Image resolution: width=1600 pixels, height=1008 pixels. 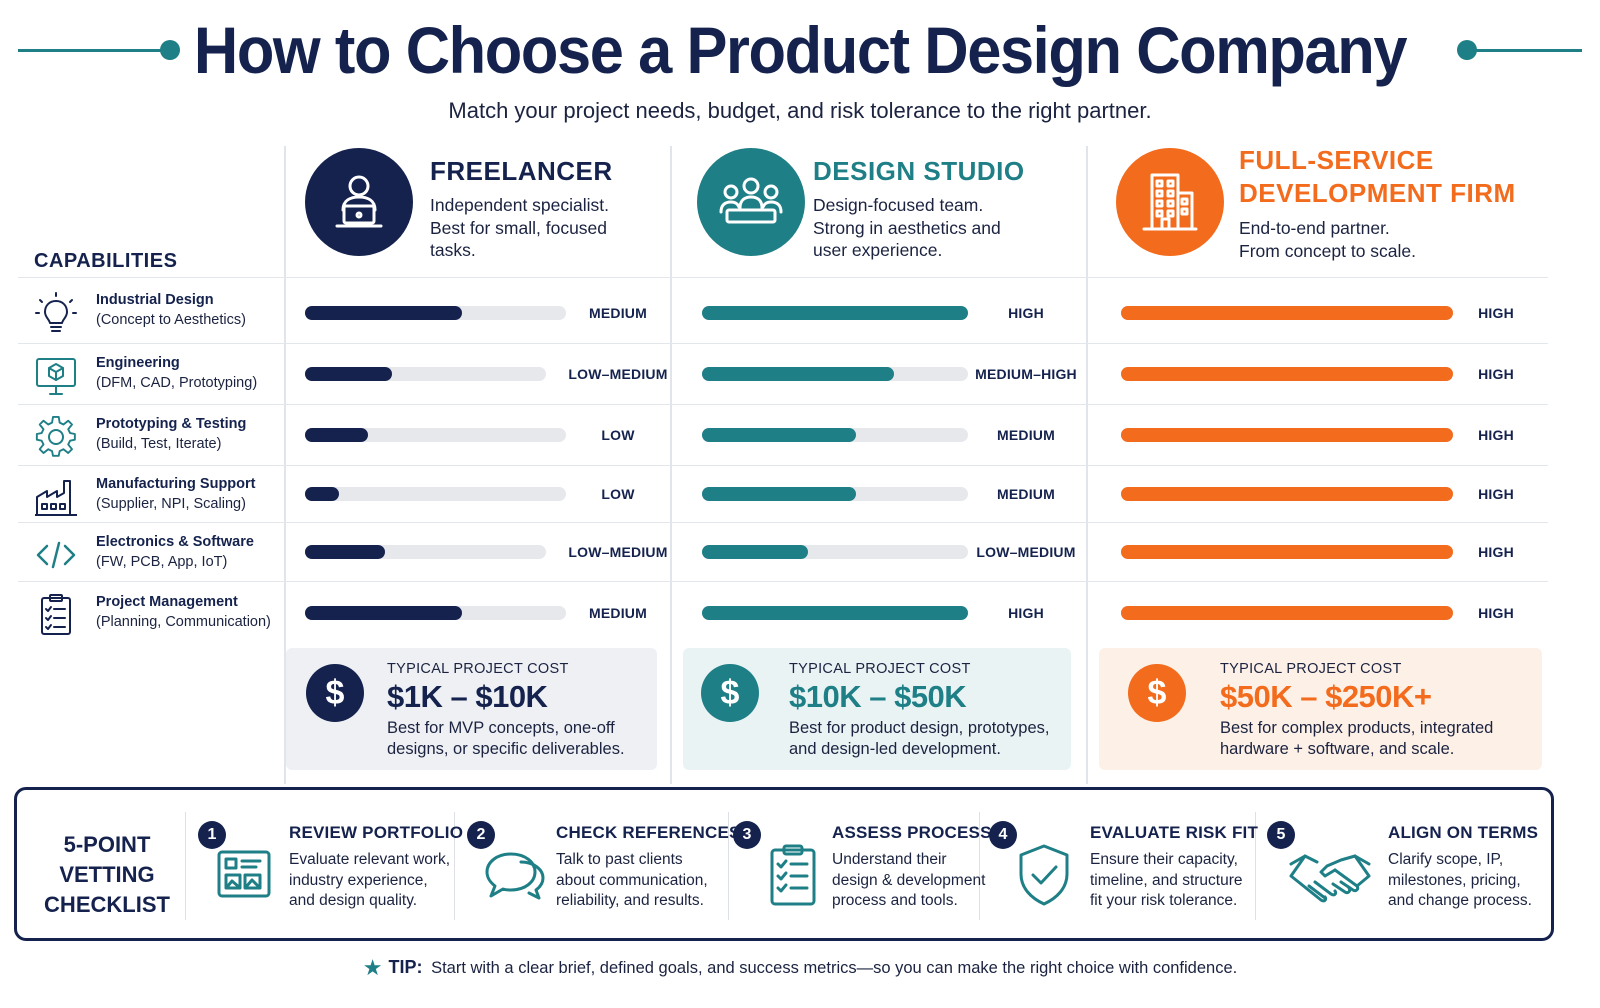 What do you see at coordinates (107, 859) in the screenshot?
I see `checklist-title-line: 5-POINT VETTING` at bounding box center [107, 859].